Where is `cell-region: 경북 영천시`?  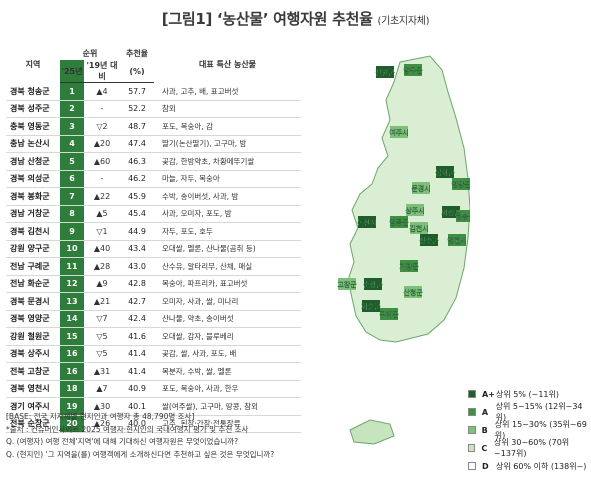 cell-region: 경북 영천시 is located at coordinates (33, 389).